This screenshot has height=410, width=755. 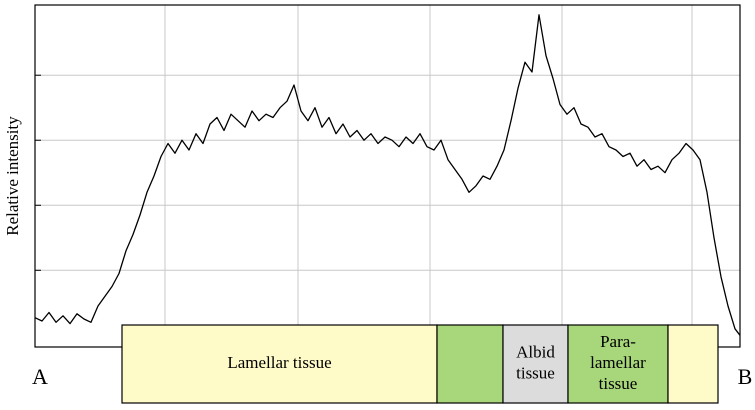 I want to click on y-axis-label: Relative intensity, so click(x=12, y=176).